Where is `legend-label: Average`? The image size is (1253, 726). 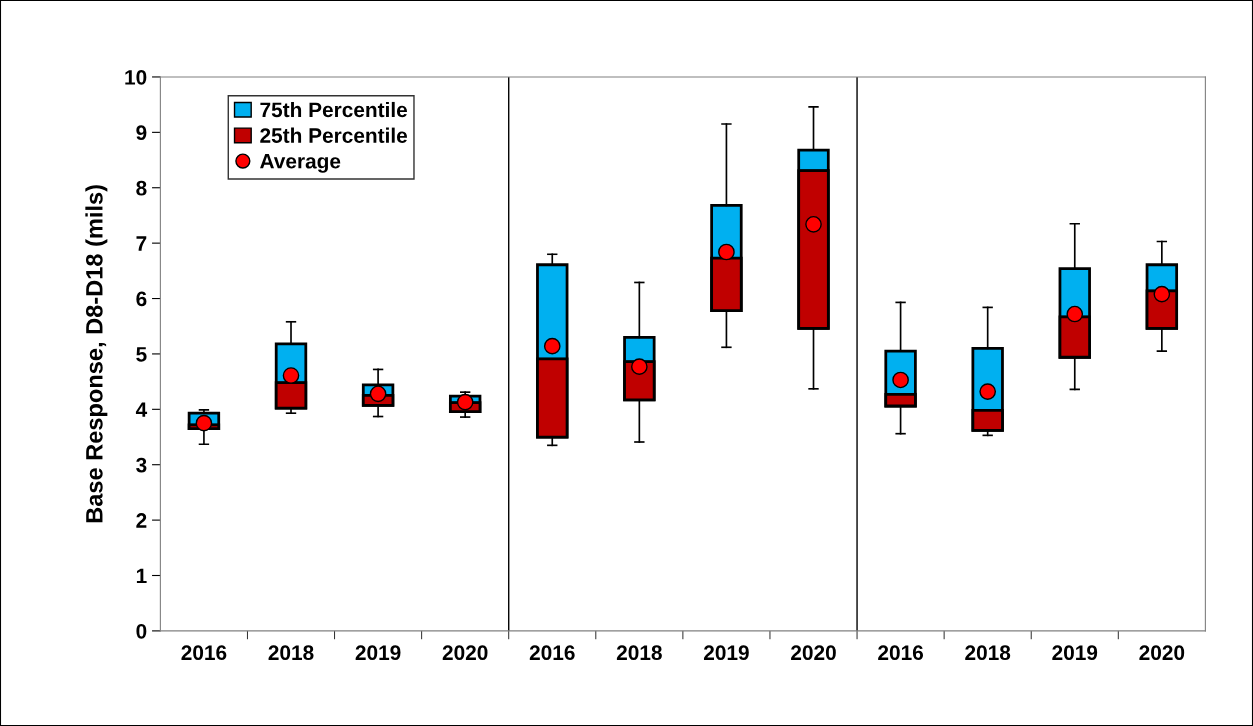
legend-label: Average is located at coordinates (300, 163).